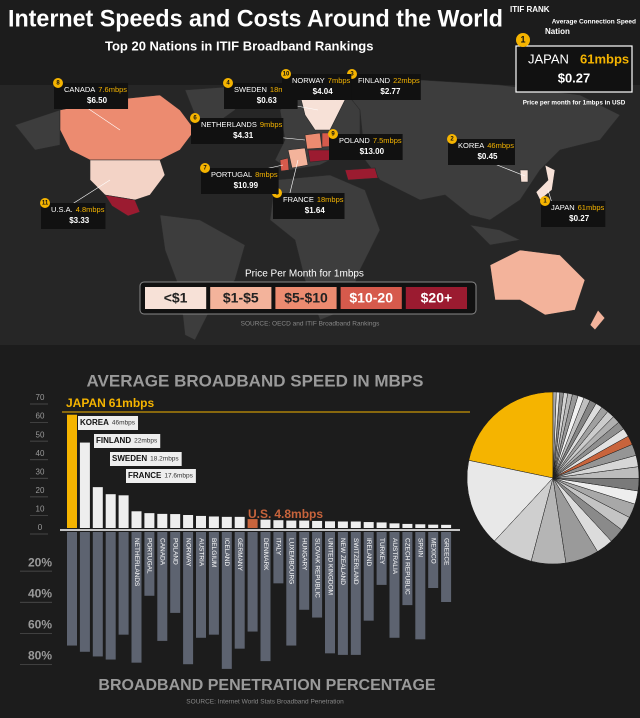 The width and height of the screenshot is (640, 718). Describe the element at coordinates (579, 218) in the screenshot. I see `callout-price: $0.27` at that location.